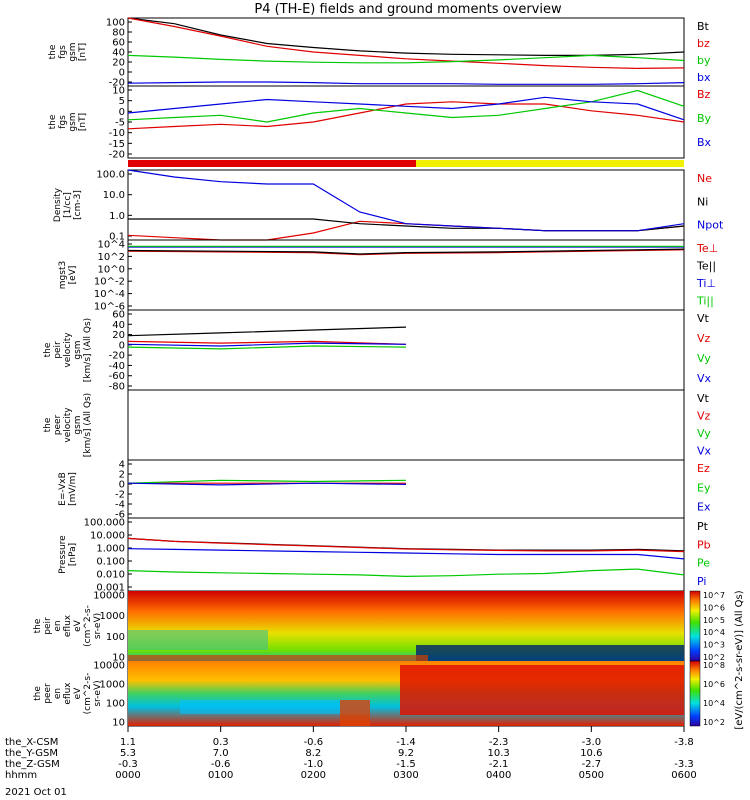  Describe the element at coordinates (36, 792) in the screenshot. I see `date-label: 2021 Oct 01` at that location.